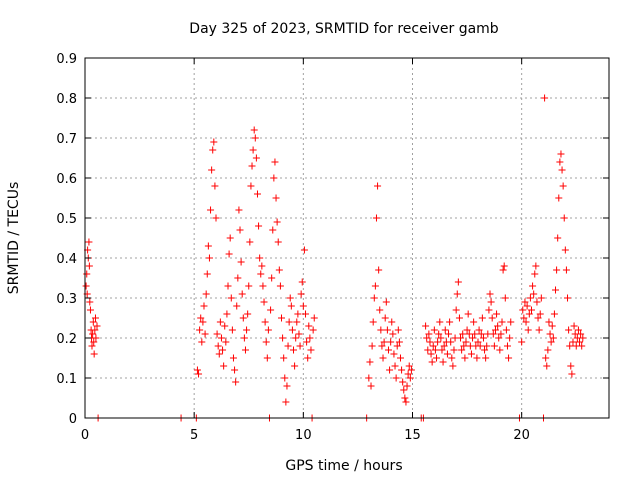 The image size is (640, 480). Describe the element at coordinates (66, 99) in the screenshot. I see `y-tick-label: 0.8` at that location.